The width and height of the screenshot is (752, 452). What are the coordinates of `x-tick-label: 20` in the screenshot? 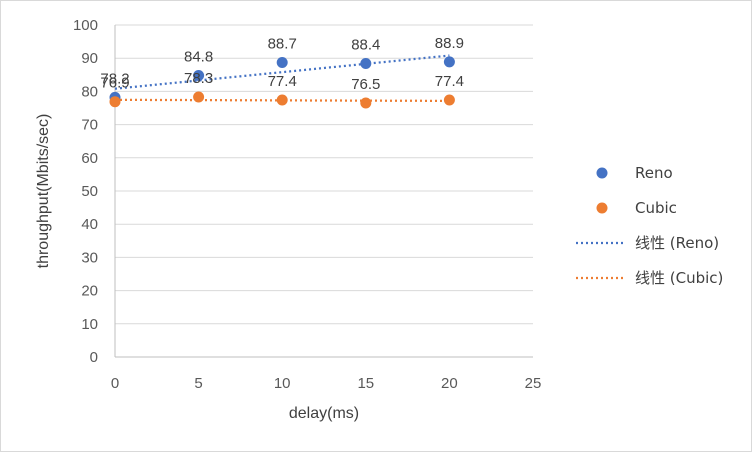 It's located at (449, 383).